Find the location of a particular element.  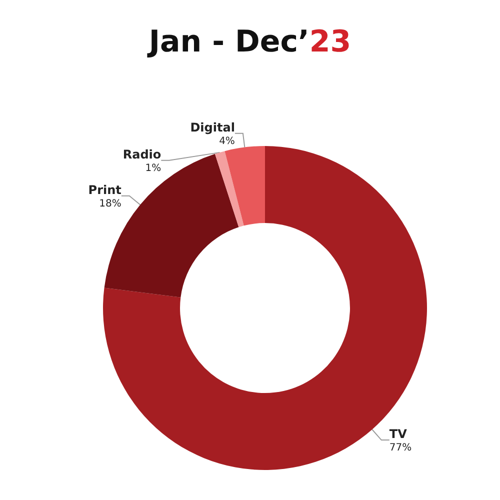

chart-title: Jan - Dec’23 is located at coordinates (249, 42).